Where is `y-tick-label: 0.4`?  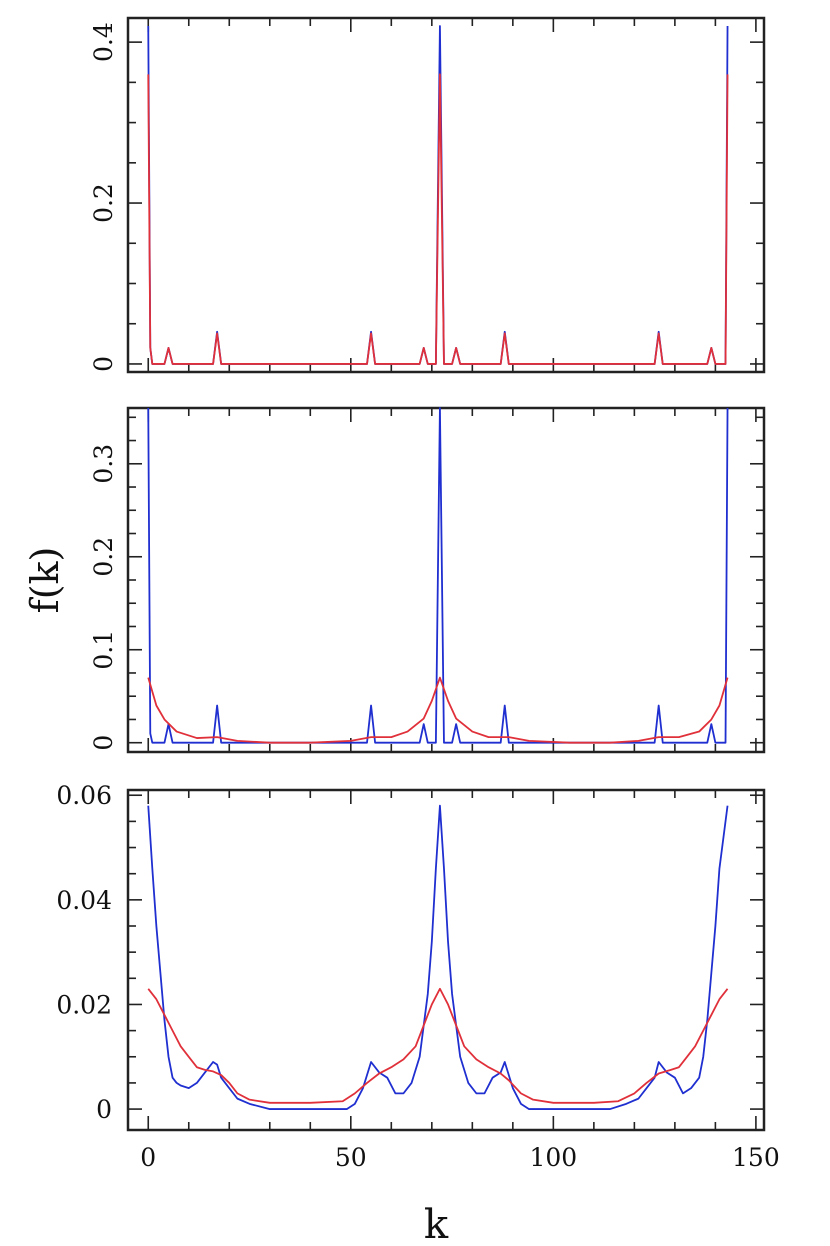 y-tick-label: 0.4 is located at coordinates (103, 42).